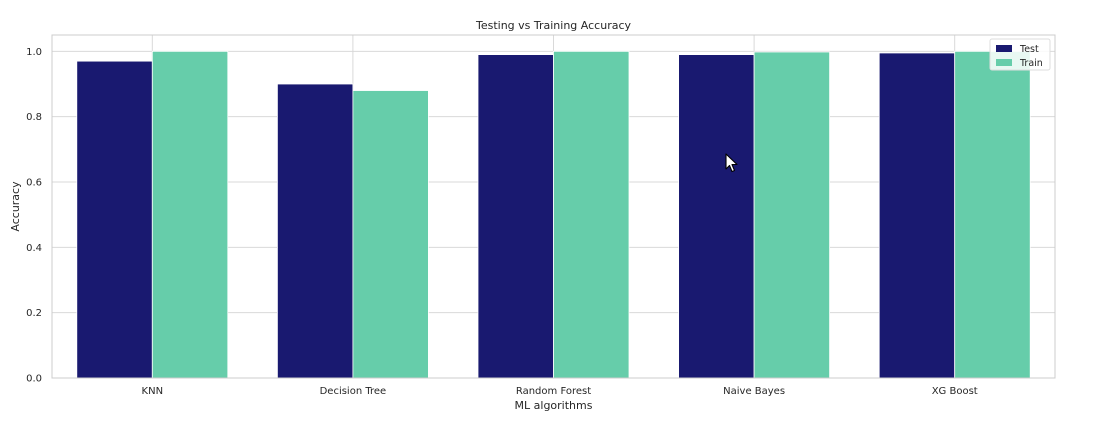 Image resolution: width=1099 pixels, height=423 pixels. What do you see at coordinates (1004, 62) in the screenshot?
I see `legend-swatch-train` at bounding box center [1004, 62].